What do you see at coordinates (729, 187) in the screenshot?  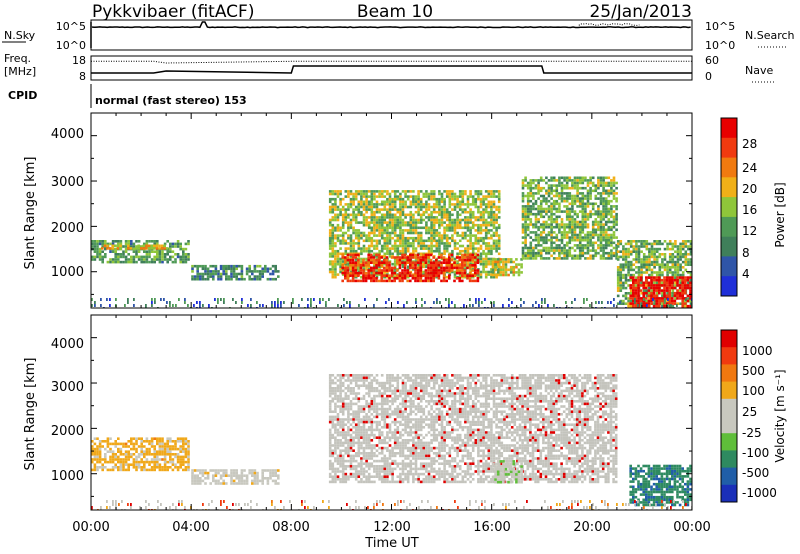 I see `colorbar-swatch` at bounding box center [729, 187].